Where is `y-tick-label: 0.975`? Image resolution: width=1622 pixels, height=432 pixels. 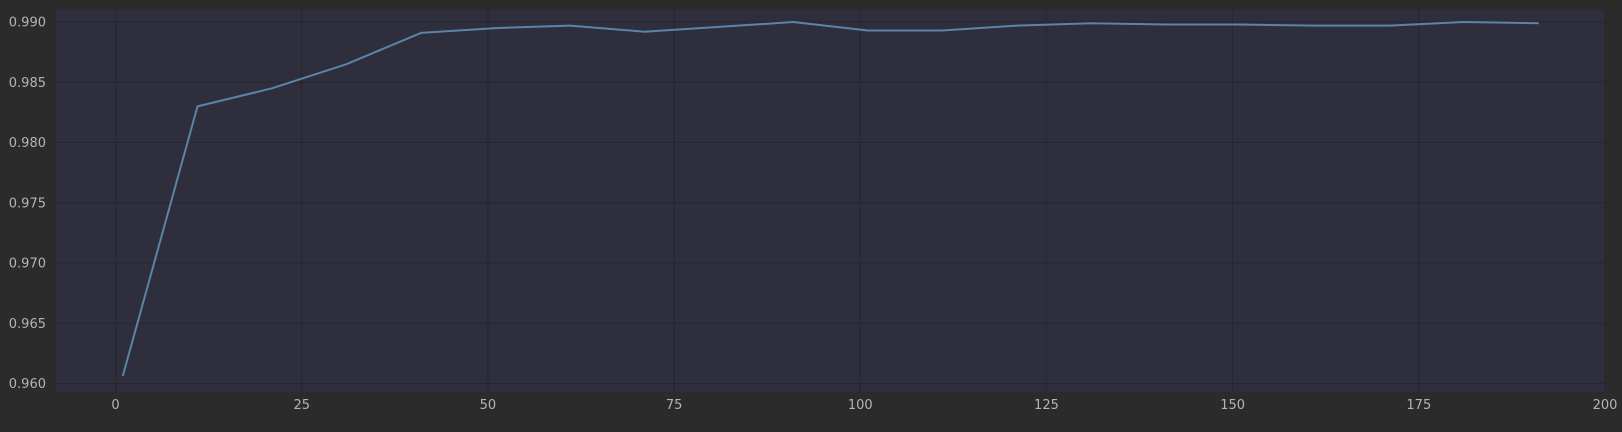 y-tick-label: 0.975 is located at coordinates (27, 203).